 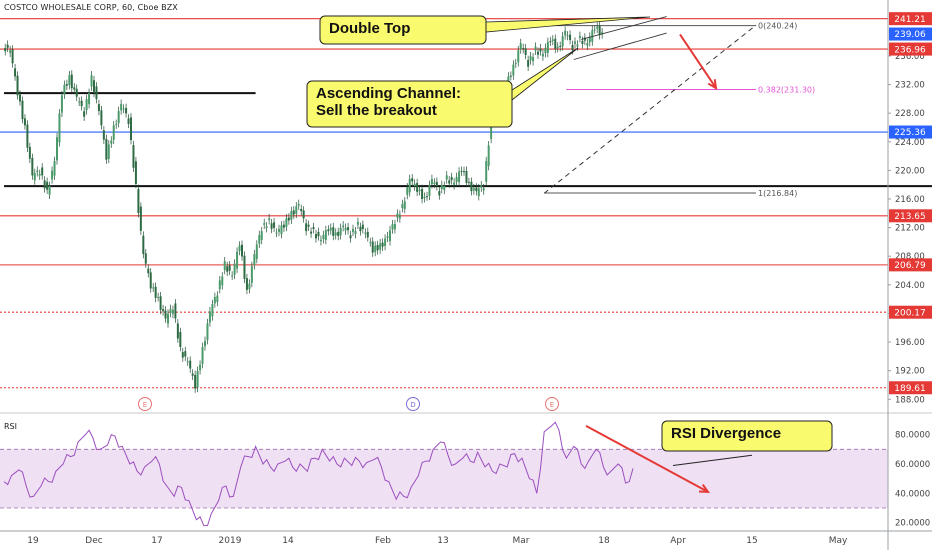 I want to click on double-top-callout-tail, so click(x=568, y=24).